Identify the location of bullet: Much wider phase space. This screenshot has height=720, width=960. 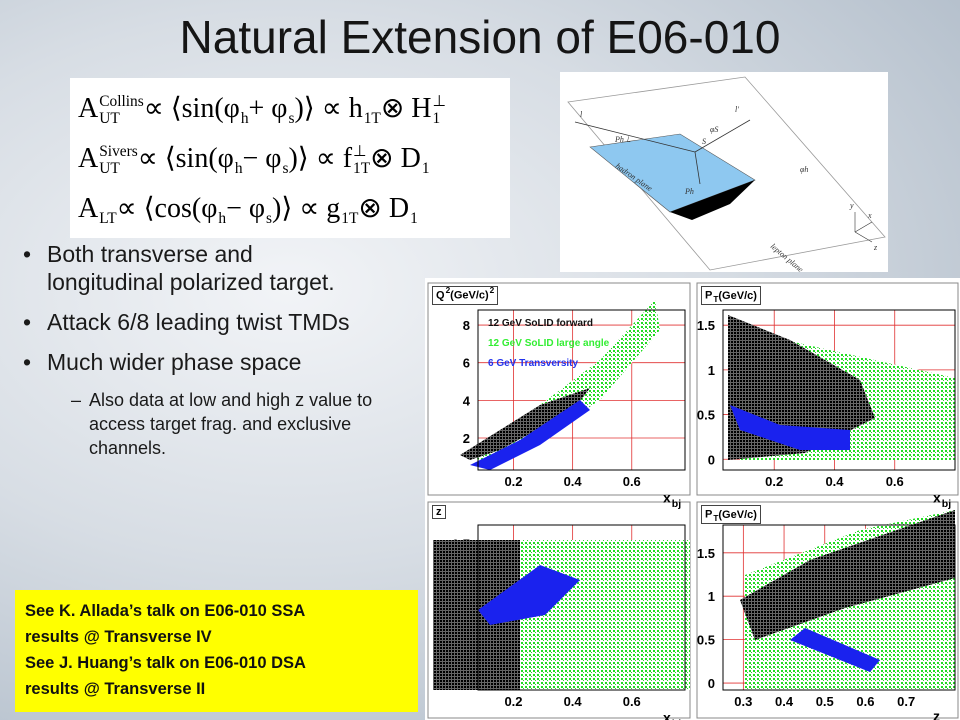
(185, 362).